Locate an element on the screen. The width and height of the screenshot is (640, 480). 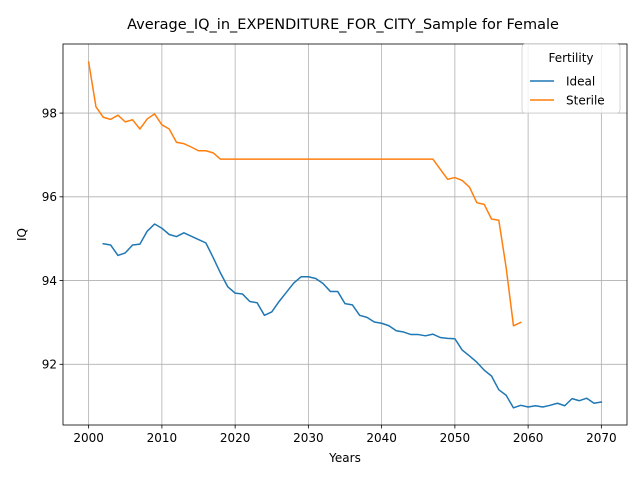
x-tick-label: 2040 is located at coordinates (381, 438).